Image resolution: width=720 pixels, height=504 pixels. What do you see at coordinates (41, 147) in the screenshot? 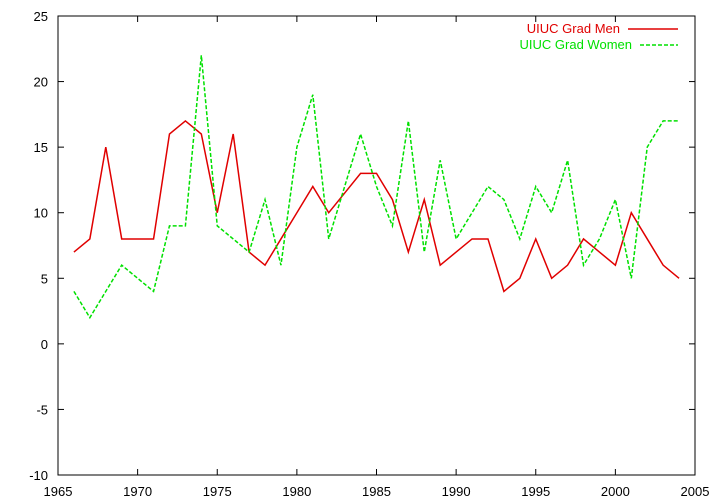
I see `y-tick-label: 15` at bounding box center [41, 147].